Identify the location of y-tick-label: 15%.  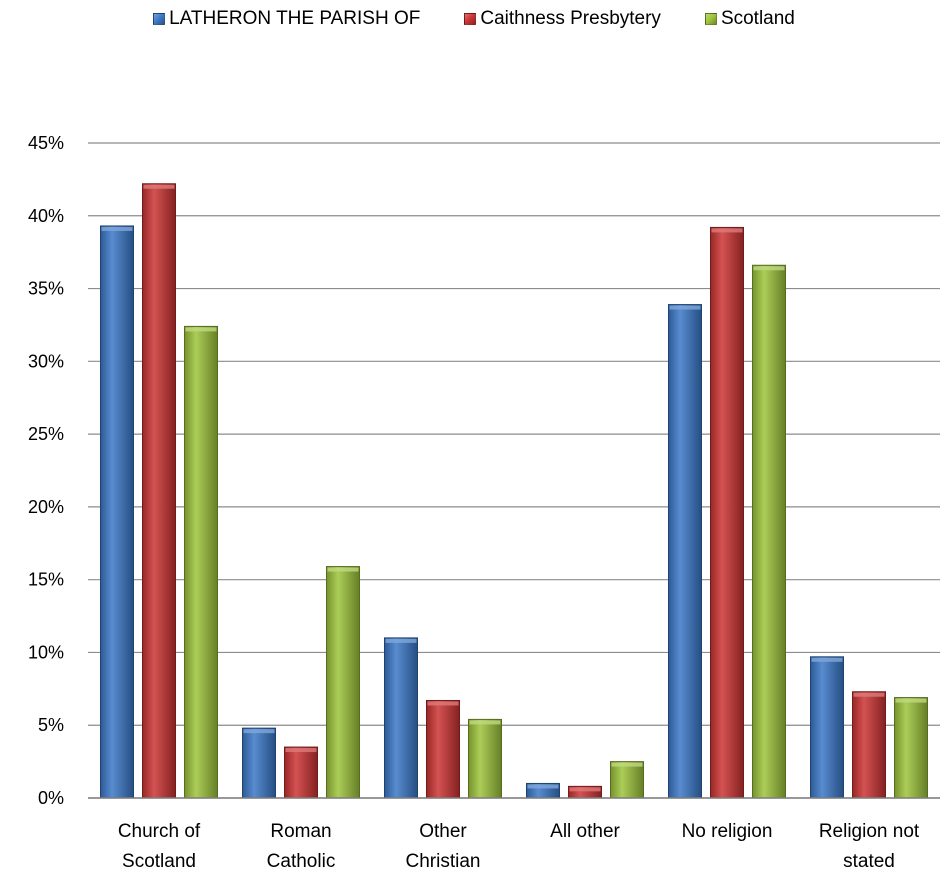
(46, 580).